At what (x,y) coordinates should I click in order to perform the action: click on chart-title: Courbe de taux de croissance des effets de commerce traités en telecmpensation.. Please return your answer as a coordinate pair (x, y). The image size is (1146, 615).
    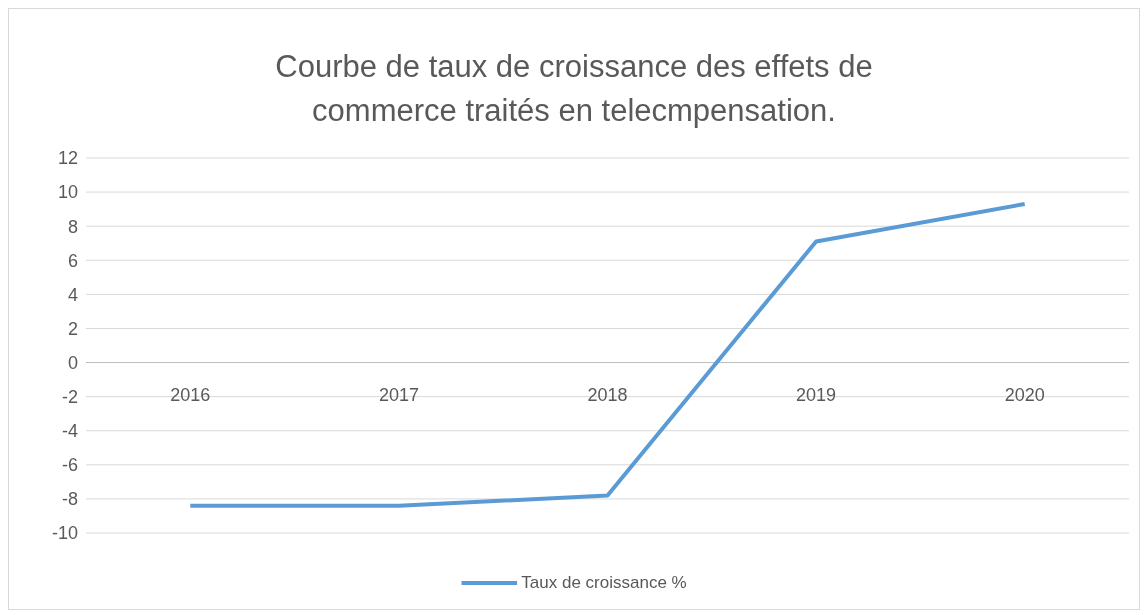
    Looking at the image, I should click on (574, 89).